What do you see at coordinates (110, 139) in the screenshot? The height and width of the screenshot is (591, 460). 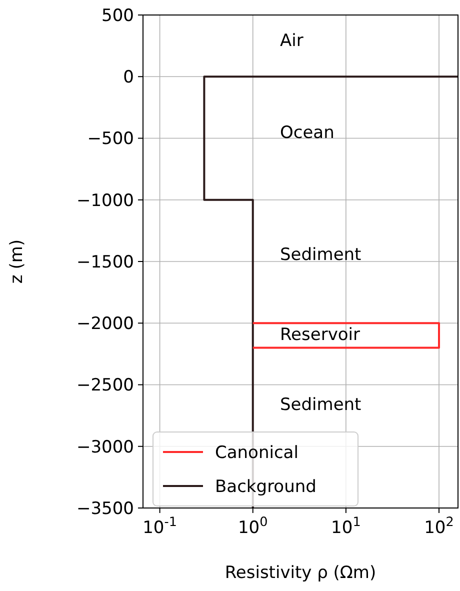 I see `y-tick-label: −500` at bounding box center [110, 139].